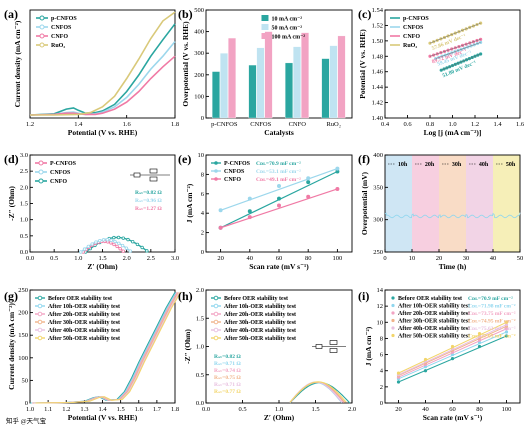  I want to click on panel-f-ytick-label: 350, so click(378, 187).